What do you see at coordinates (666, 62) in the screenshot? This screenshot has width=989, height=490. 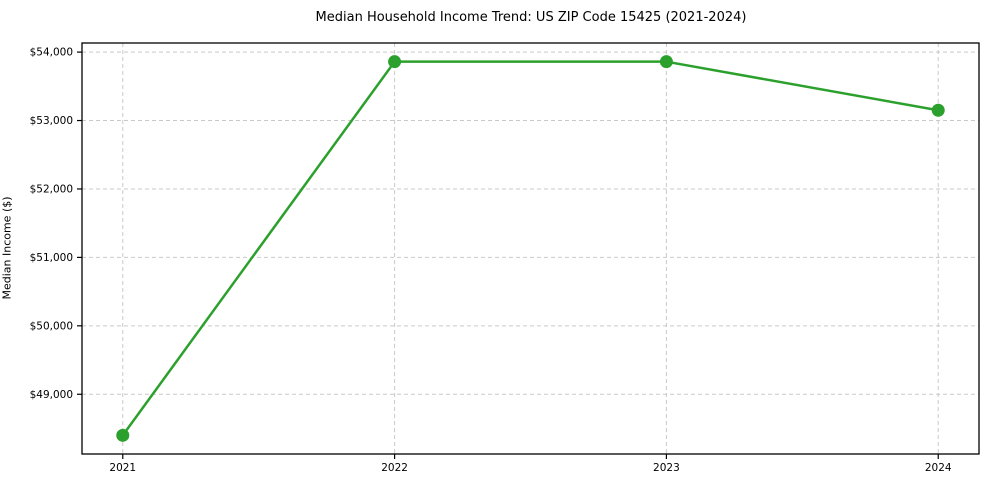 I see `data-point-2023` at bounding box center [666, 62].